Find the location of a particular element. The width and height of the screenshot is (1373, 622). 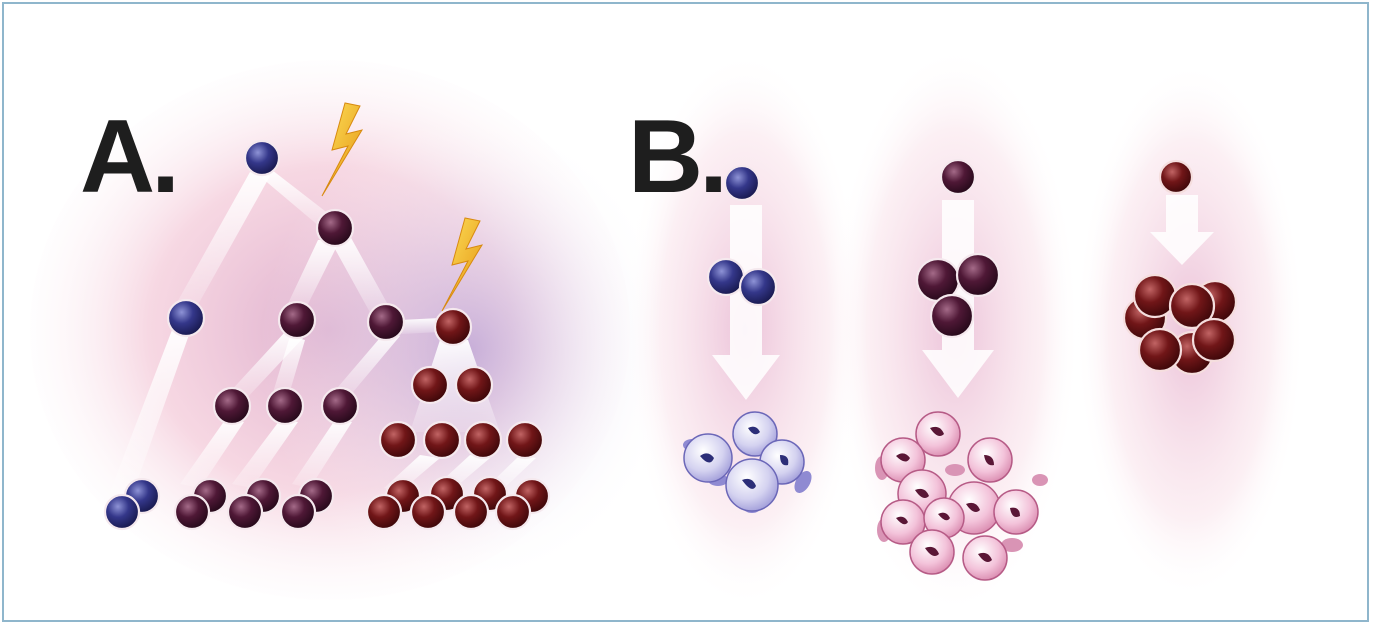

differentiated-cells-pink is located at coordinates (961, 496).